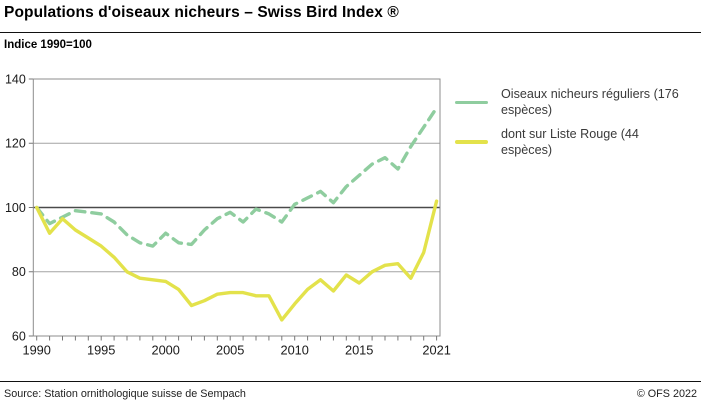  I want to click on legend-label-liste-rouge: dont sur Liste Rouge (44 espèces), so click(570, 142).